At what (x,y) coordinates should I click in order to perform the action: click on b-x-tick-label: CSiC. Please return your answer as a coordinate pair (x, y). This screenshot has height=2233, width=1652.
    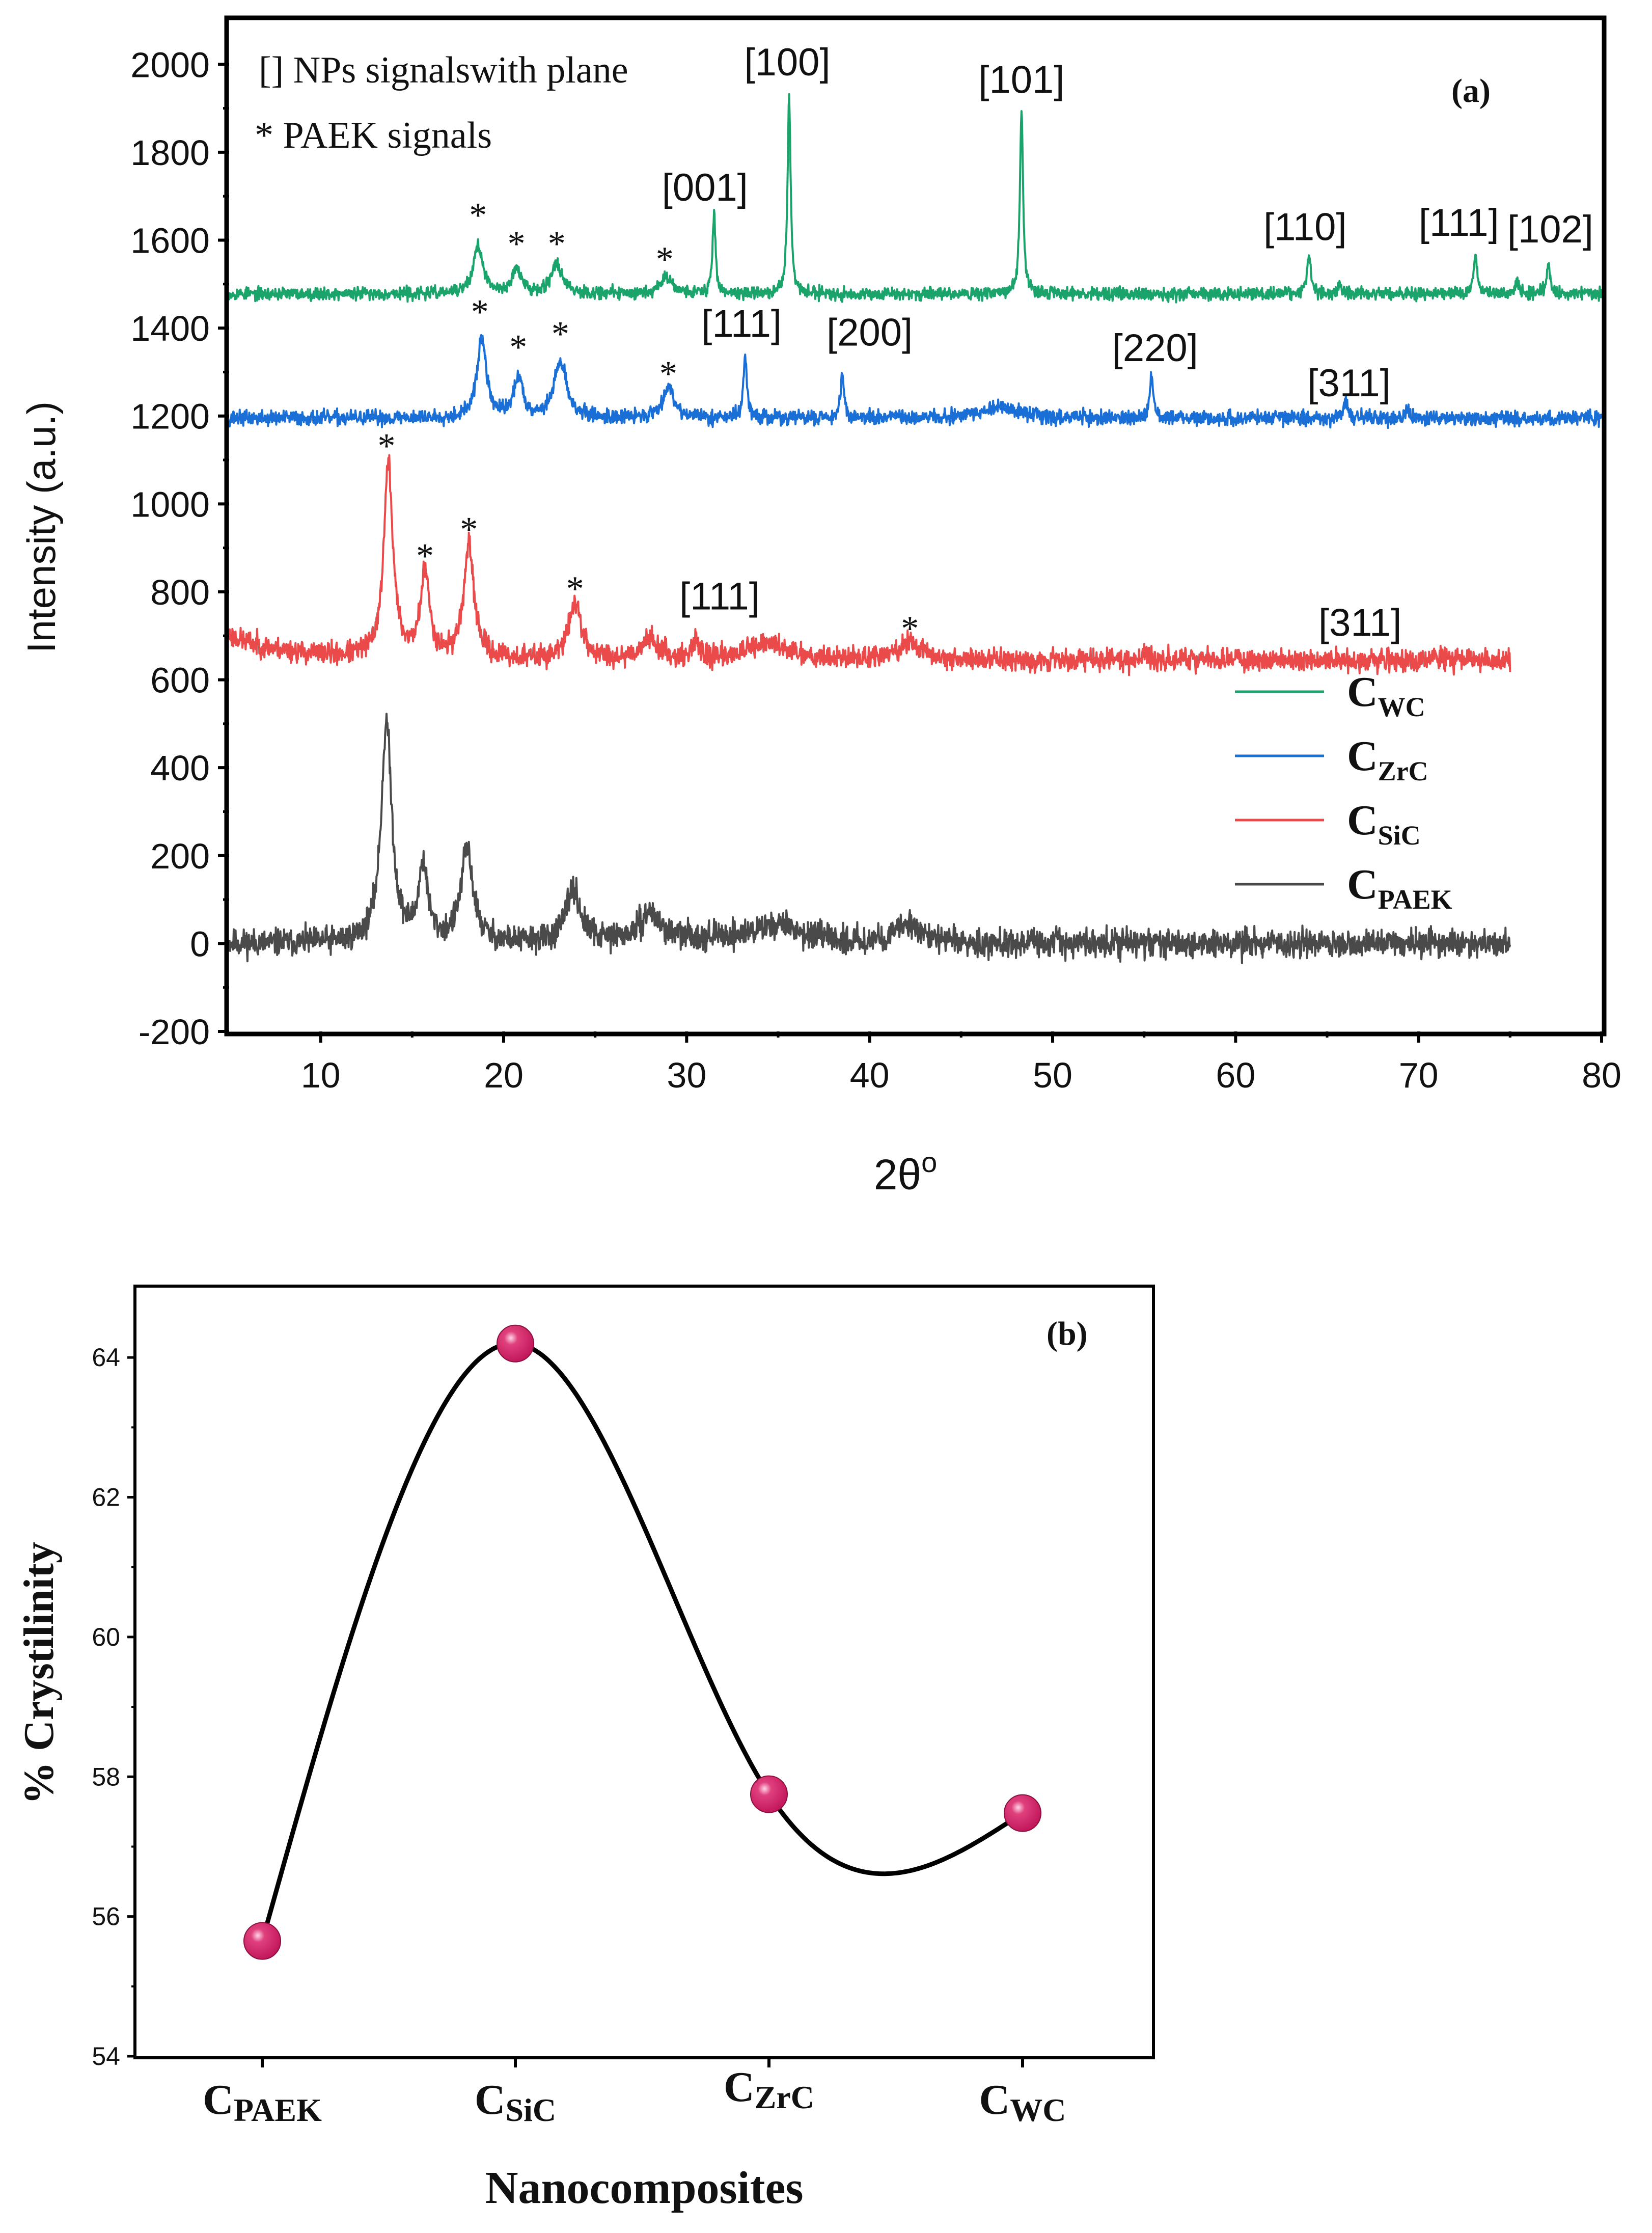
    Looking at the image, I should click on (515, 2102).